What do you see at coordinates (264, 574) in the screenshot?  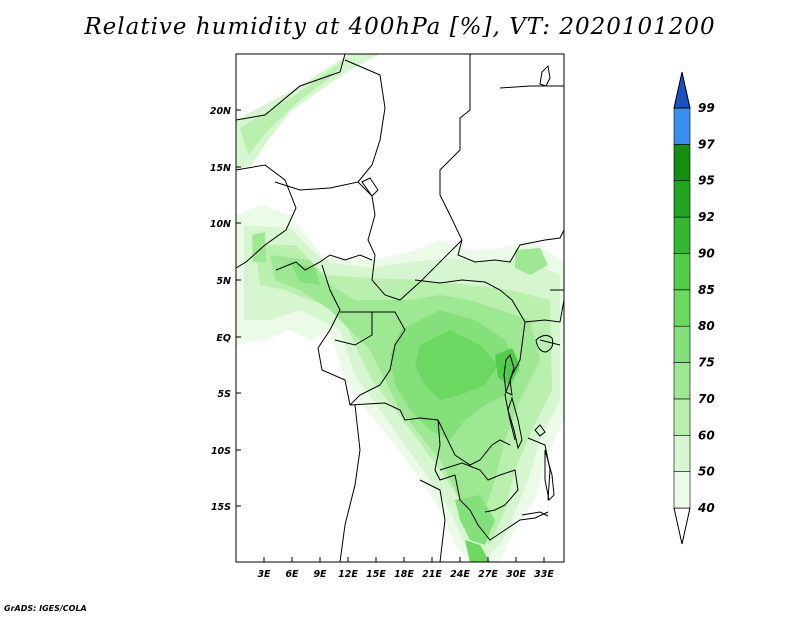 I see `lon-tick-label: 3E` at bounding box center [264, 574].